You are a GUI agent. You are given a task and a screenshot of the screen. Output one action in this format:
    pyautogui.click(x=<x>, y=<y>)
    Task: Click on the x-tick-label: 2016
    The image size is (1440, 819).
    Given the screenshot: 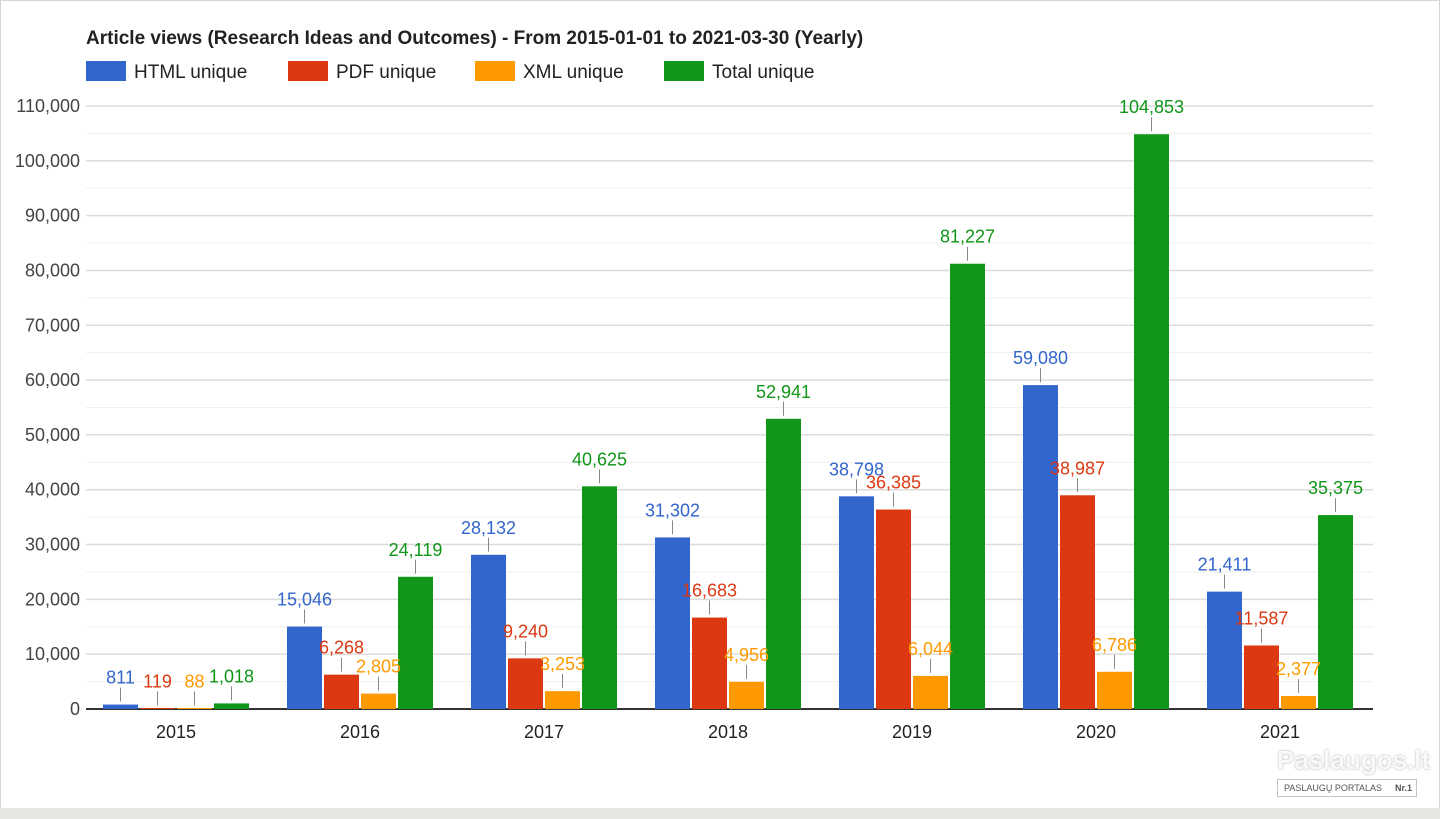 What is the action you would take?
    pyautogui.click(x=360, y=732)
    